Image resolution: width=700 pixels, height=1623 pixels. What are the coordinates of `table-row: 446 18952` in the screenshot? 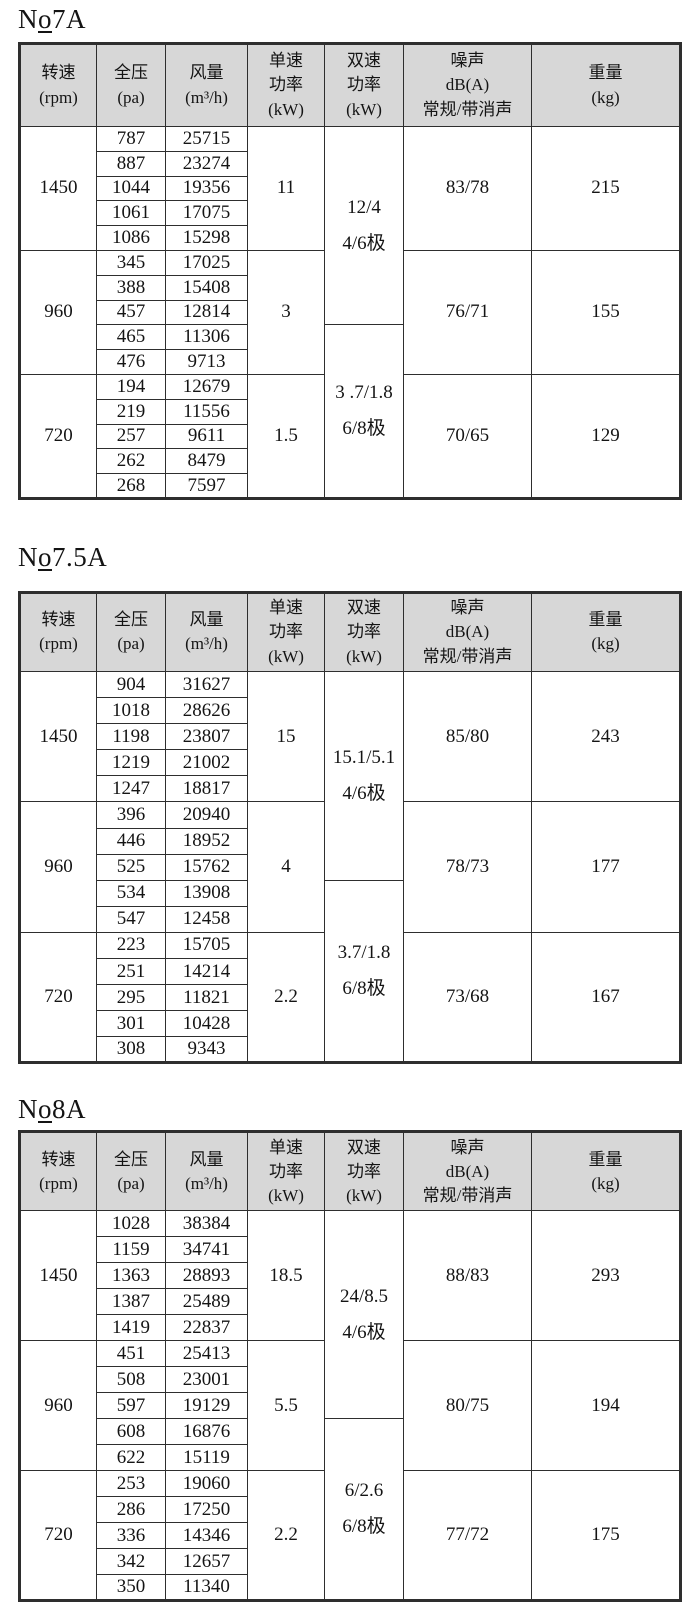 It's located at (350, 841).